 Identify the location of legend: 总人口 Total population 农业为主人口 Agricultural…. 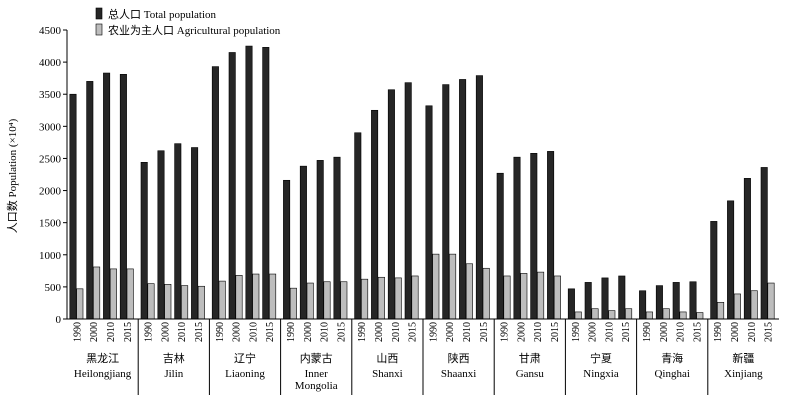
(188, 22).